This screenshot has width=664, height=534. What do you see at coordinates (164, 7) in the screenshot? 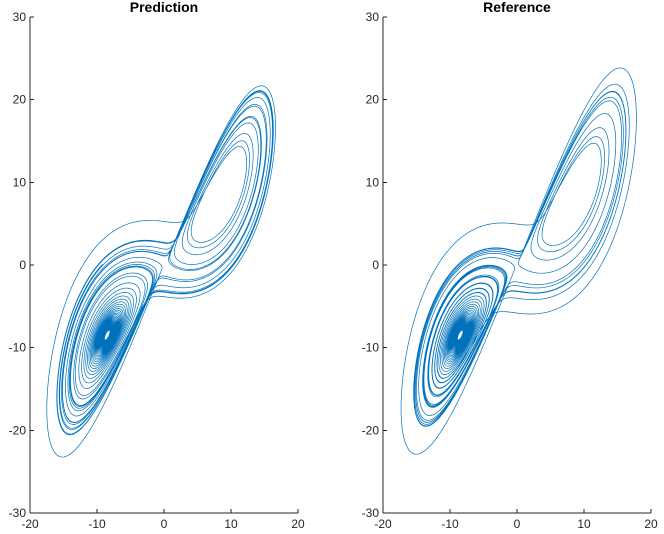
I see `prediction-title: Prediction` at bounding box center [164, 7].